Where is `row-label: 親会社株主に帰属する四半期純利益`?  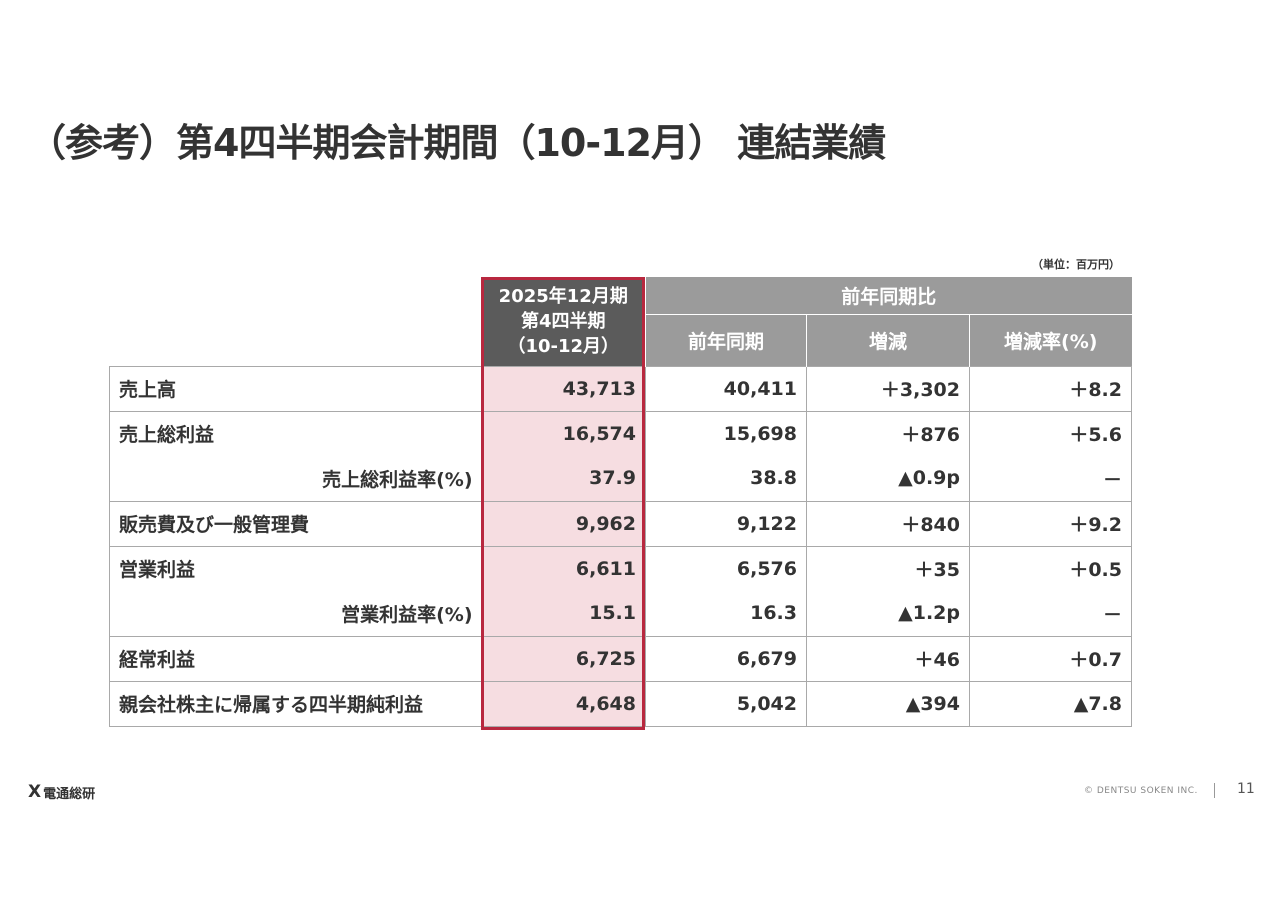 row-label: 親会社株主に帰属する四半期純利益 is located at coordinates (295, 703).